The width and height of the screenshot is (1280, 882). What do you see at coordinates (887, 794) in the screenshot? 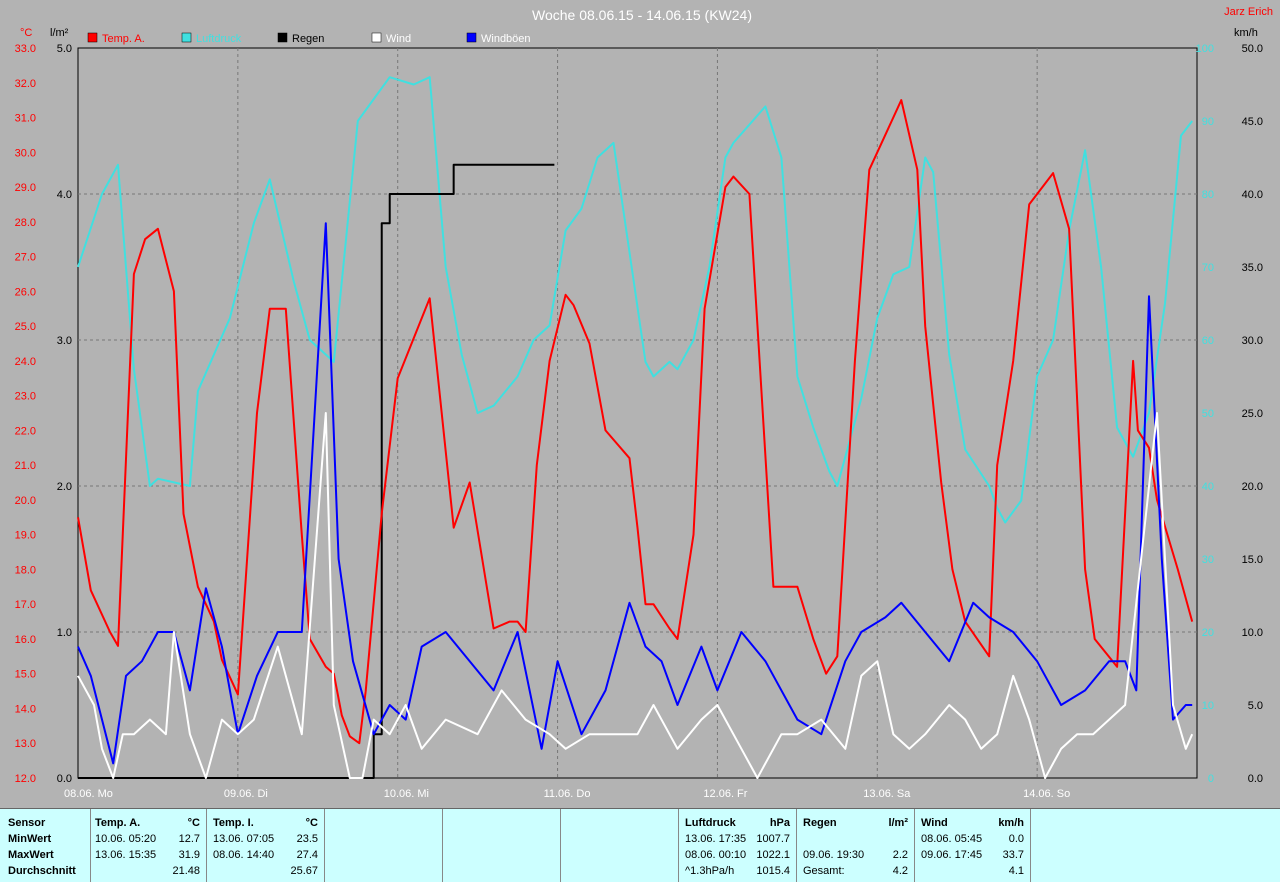
I see `x-tick-label: 13.06. Sa` at bounding box center [887, 794].